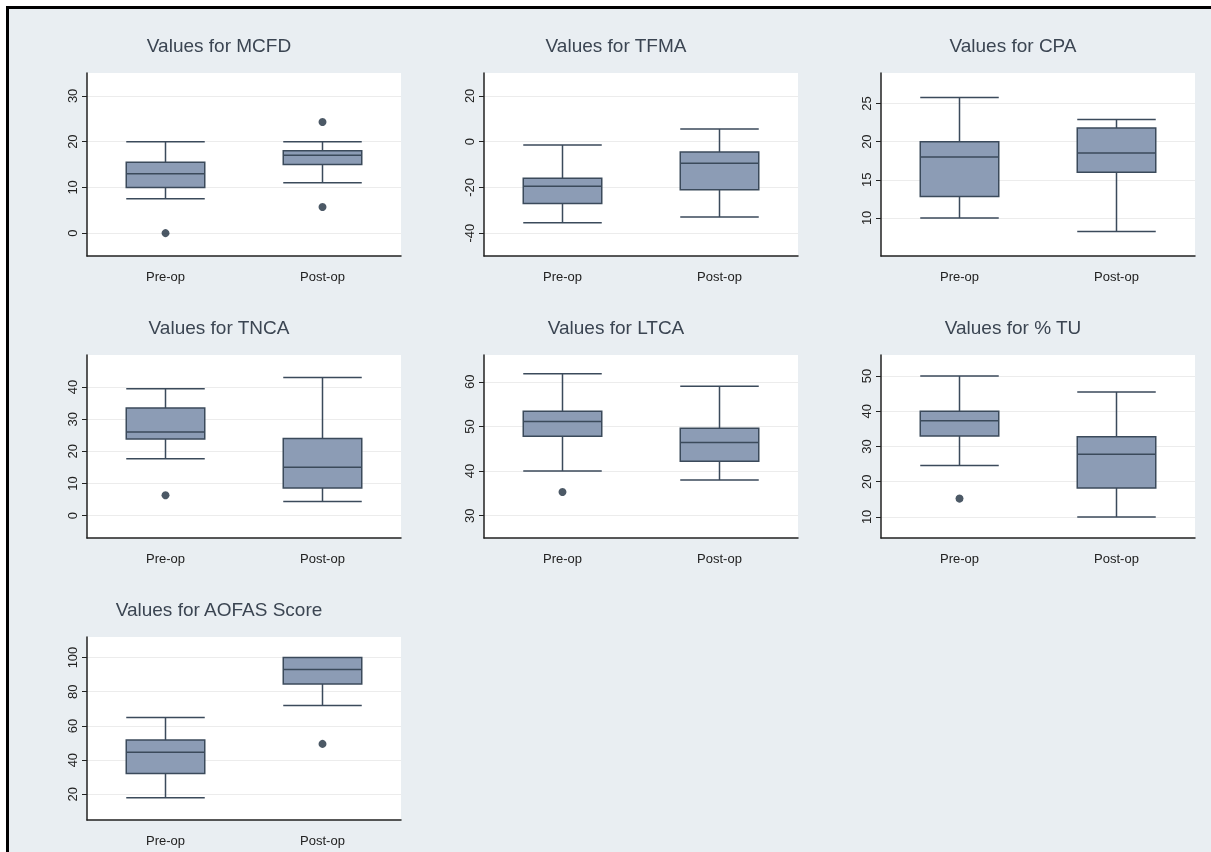 Image resolution: width=1211 pixels, height=852 pixels. I want to click on chart-title: Values for MCFD, so click(219, 45).